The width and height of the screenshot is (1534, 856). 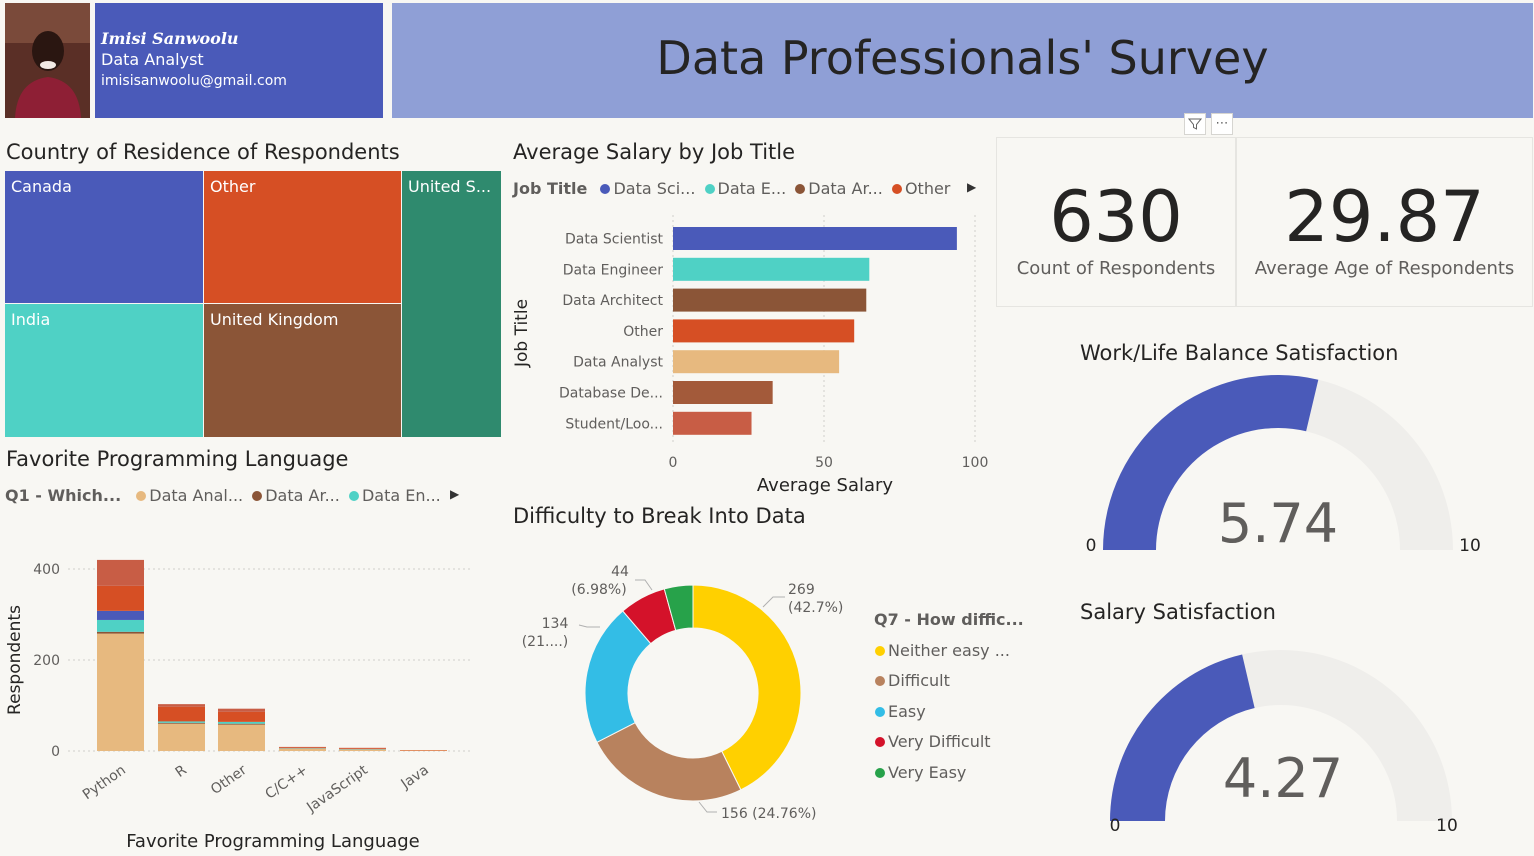 I want to click on kpi-count-label: Count of Respondents, so click(x=1116, y=268).